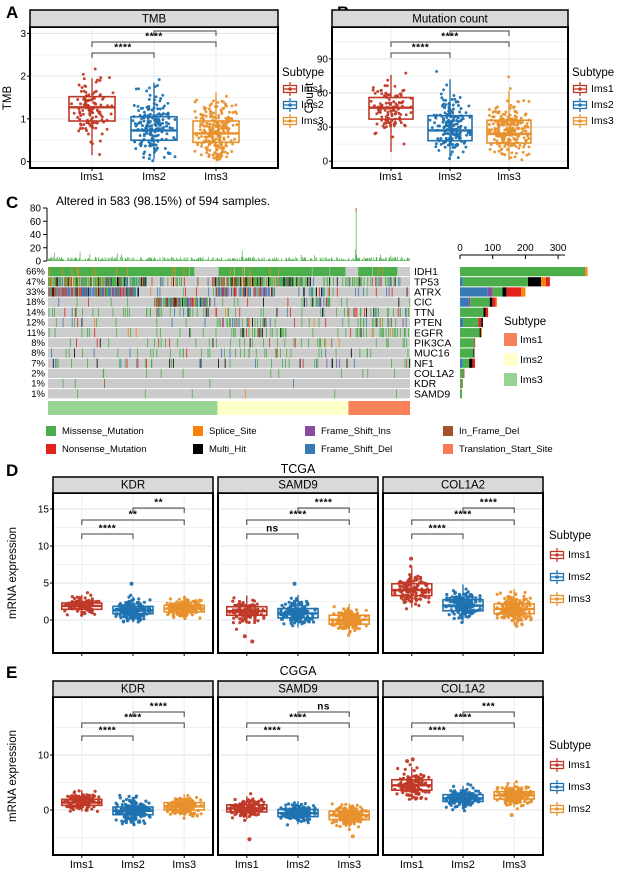  I want to click on legend-item-label: Ims1, so click(602, 89).